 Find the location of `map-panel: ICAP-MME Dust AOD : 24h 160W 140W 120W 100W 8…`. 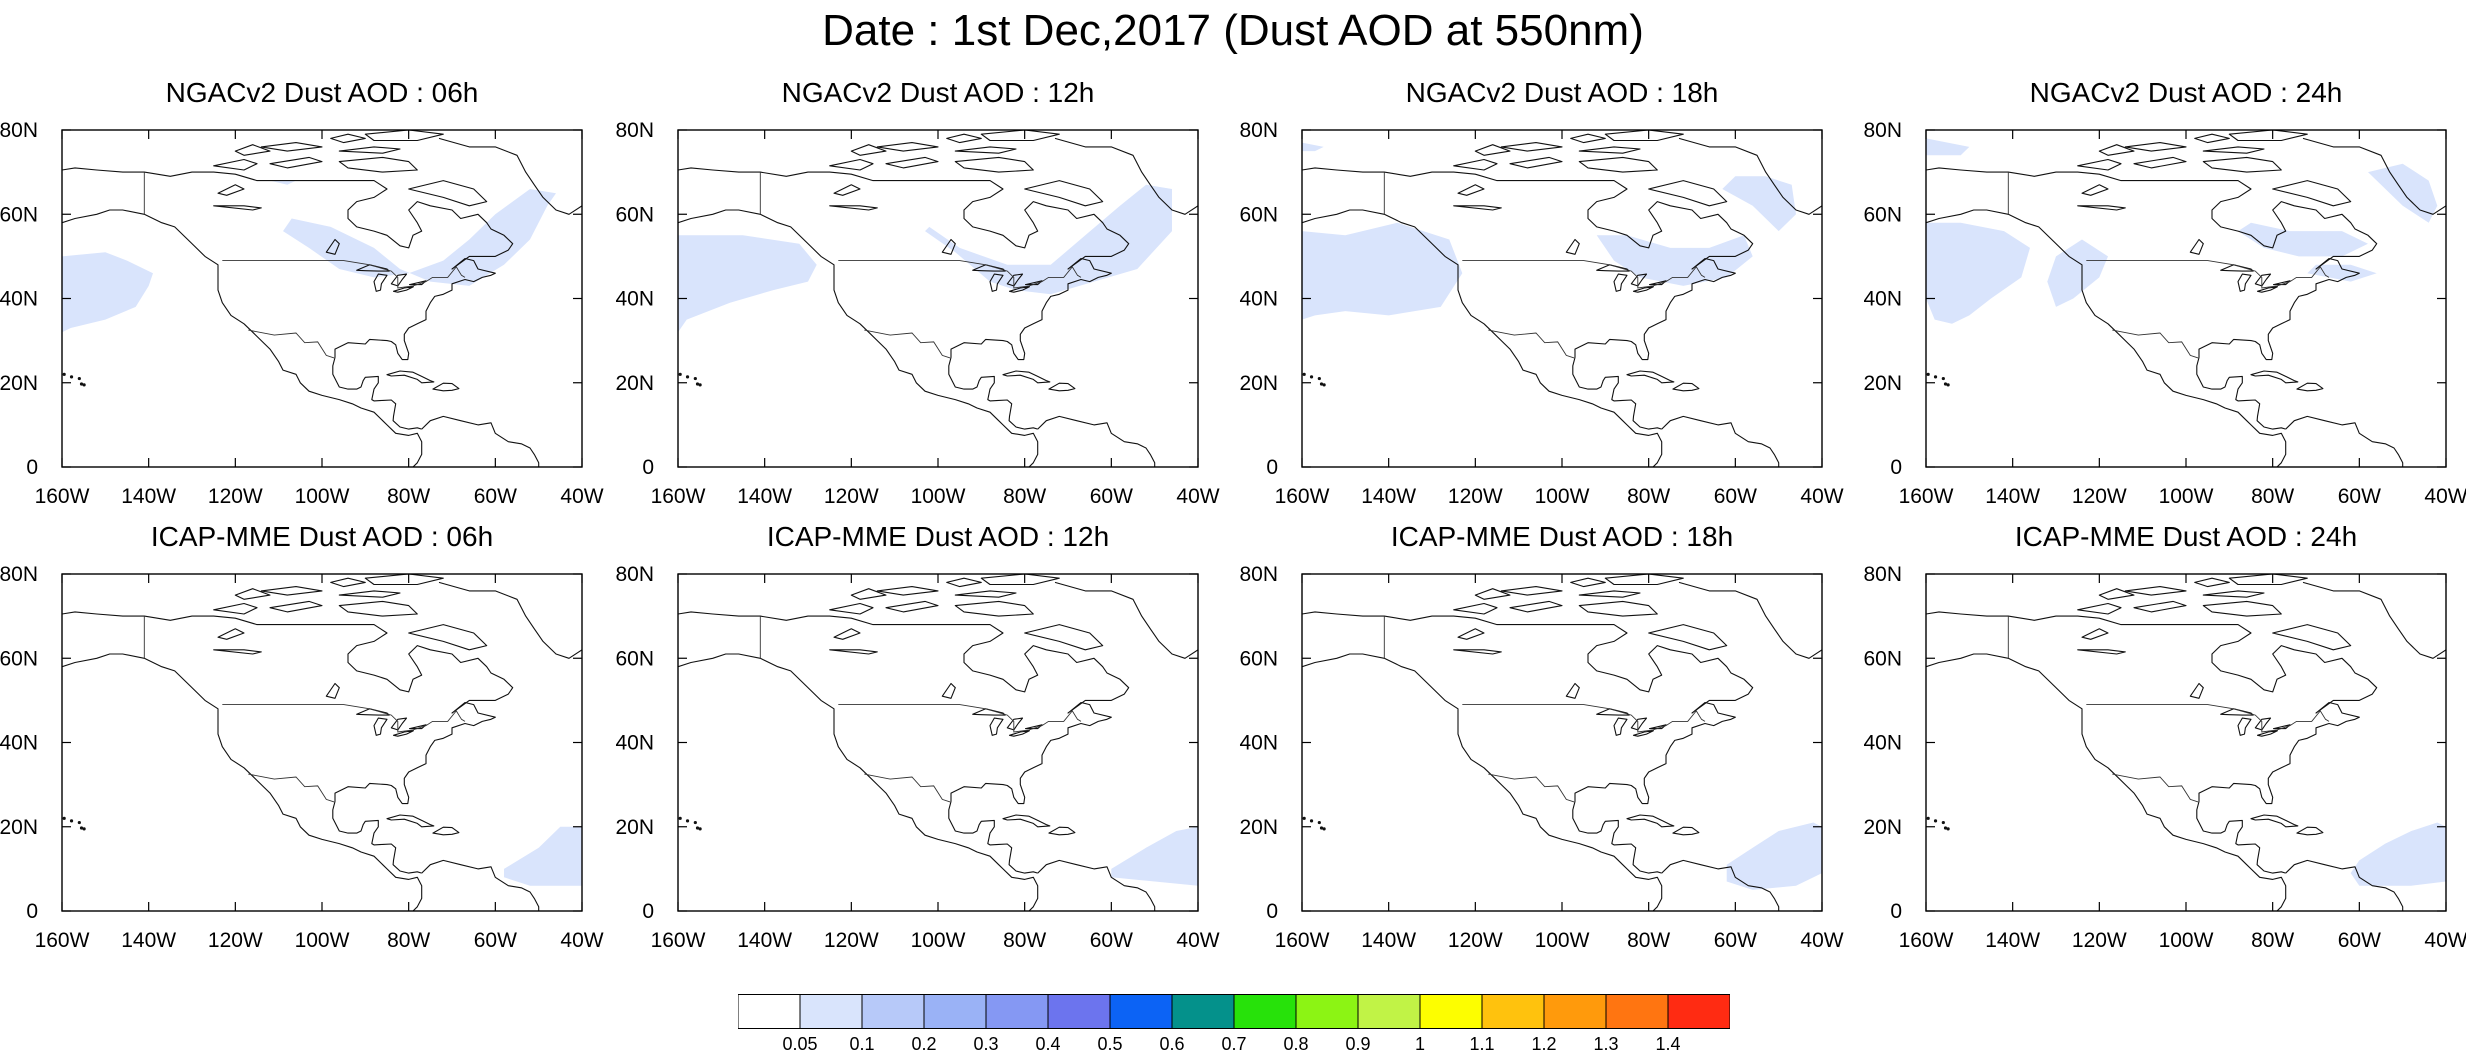

map-panel: ICAP-MME Dust AOD : 24h 160W 140W 120W 100W 8… is located at coordinates (2164, 740).